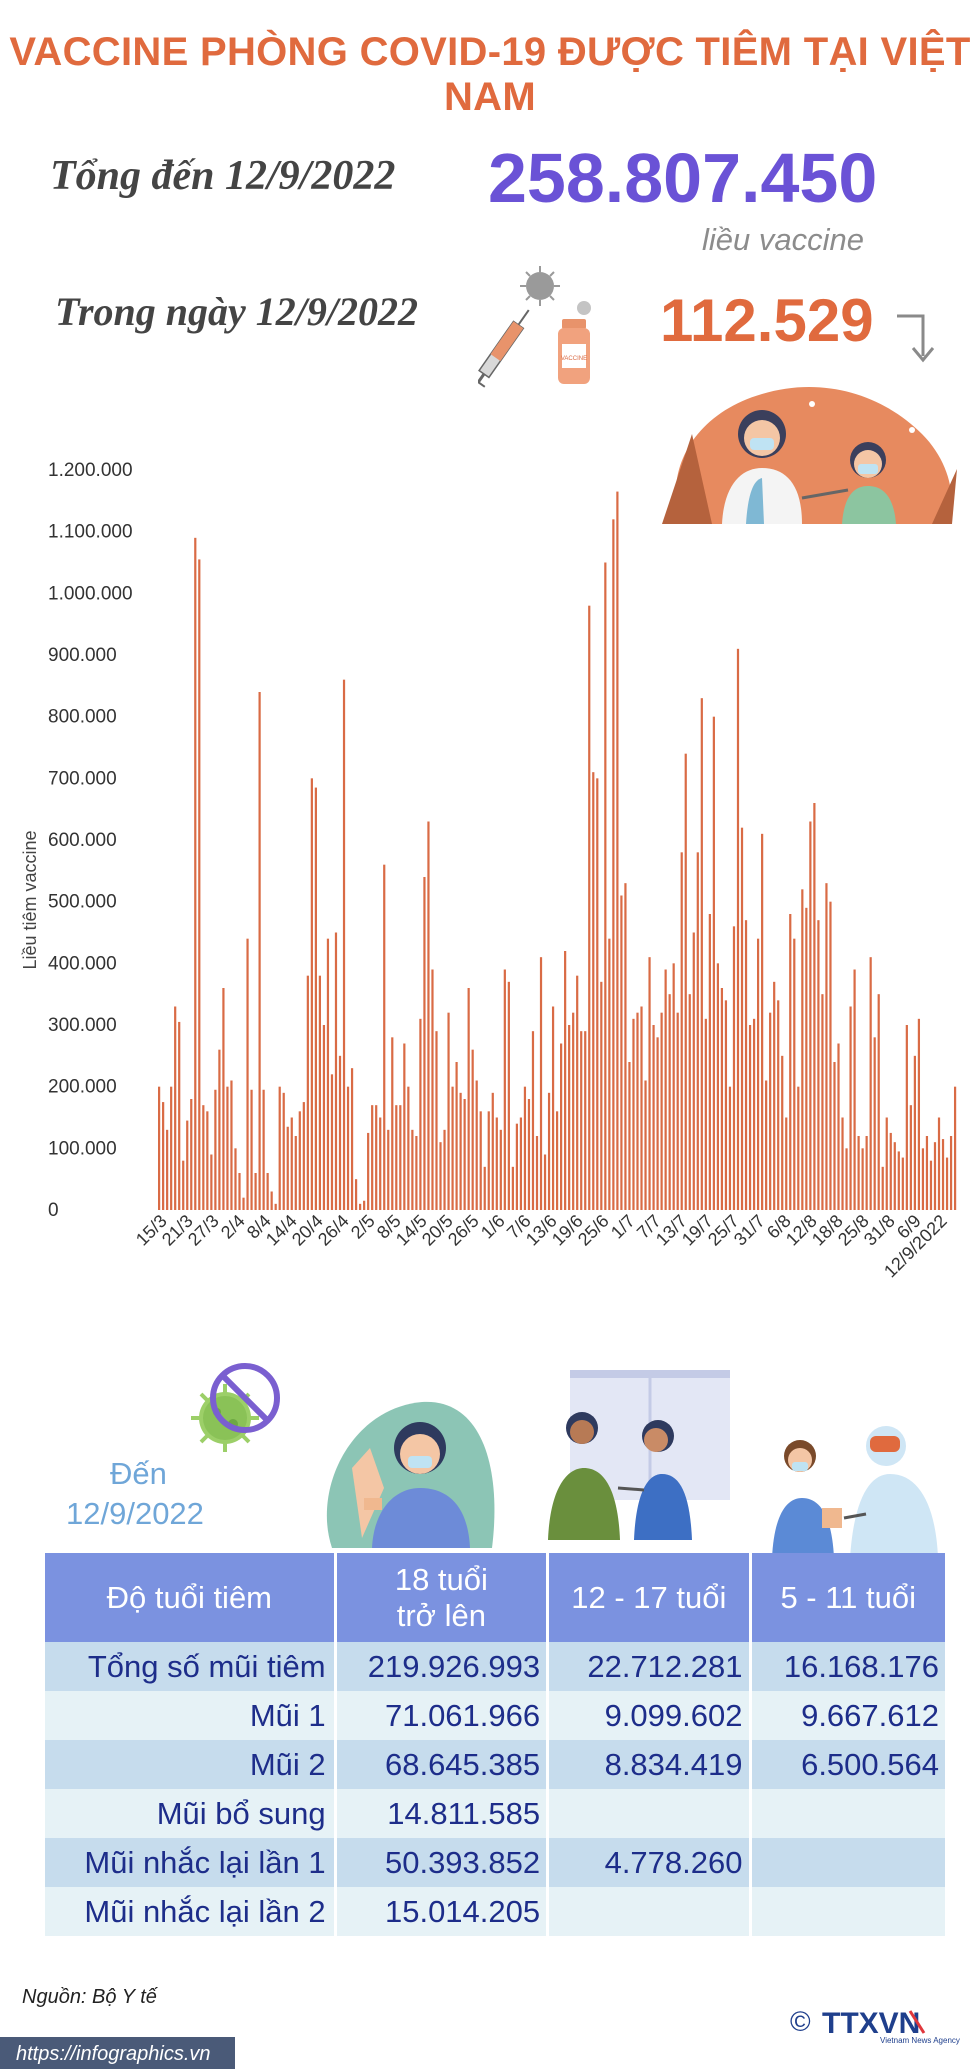  I want to click on x-tick-label: 26/5, so click(463, 1230).